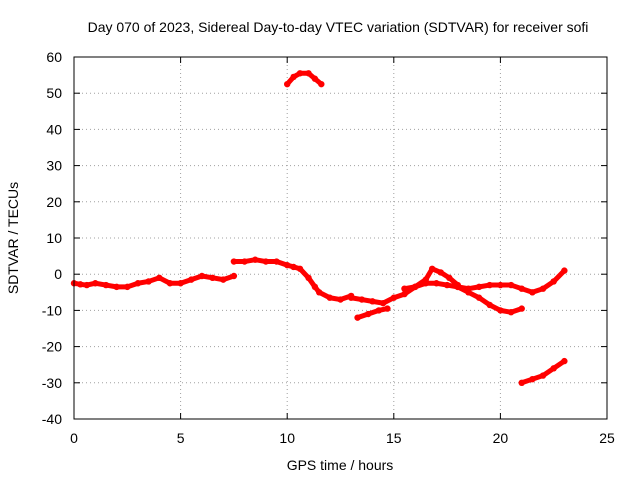 This screenshot has height=480, width=640. What do you see at coordinates (54, 93) in the screenshot?
I see `y-tick-label: 50` at bounding box center [54, 93].